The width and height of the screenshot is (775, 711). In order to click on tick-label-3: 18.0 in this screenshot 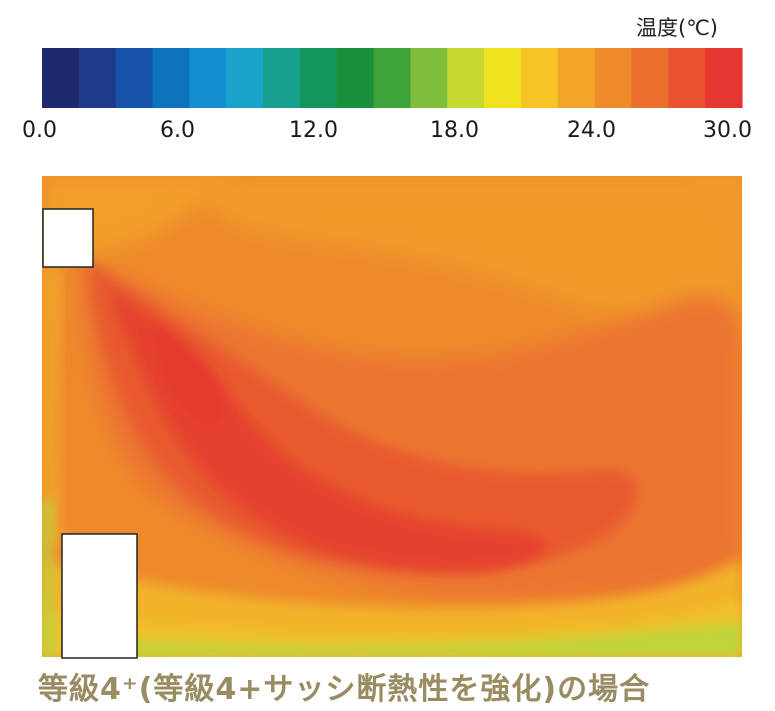, I will do `click(454, 130)`.